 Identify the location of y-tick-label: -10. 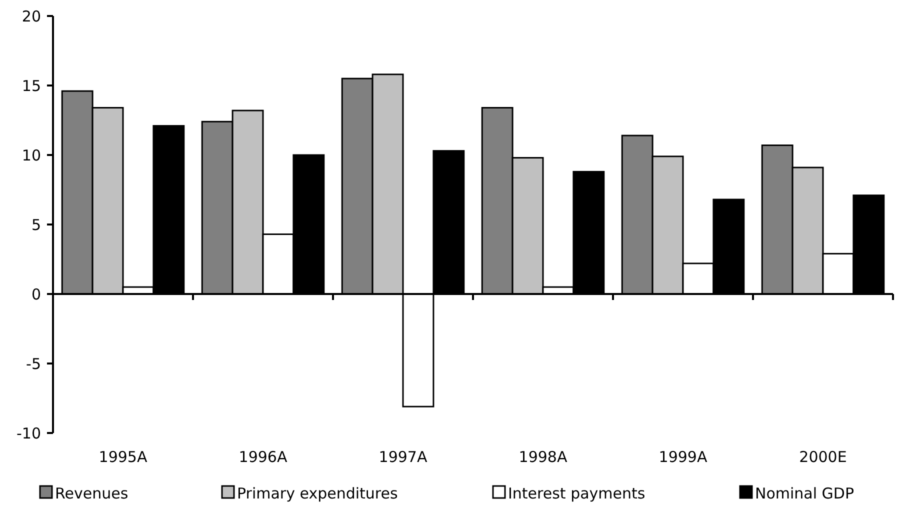
(28, 433).